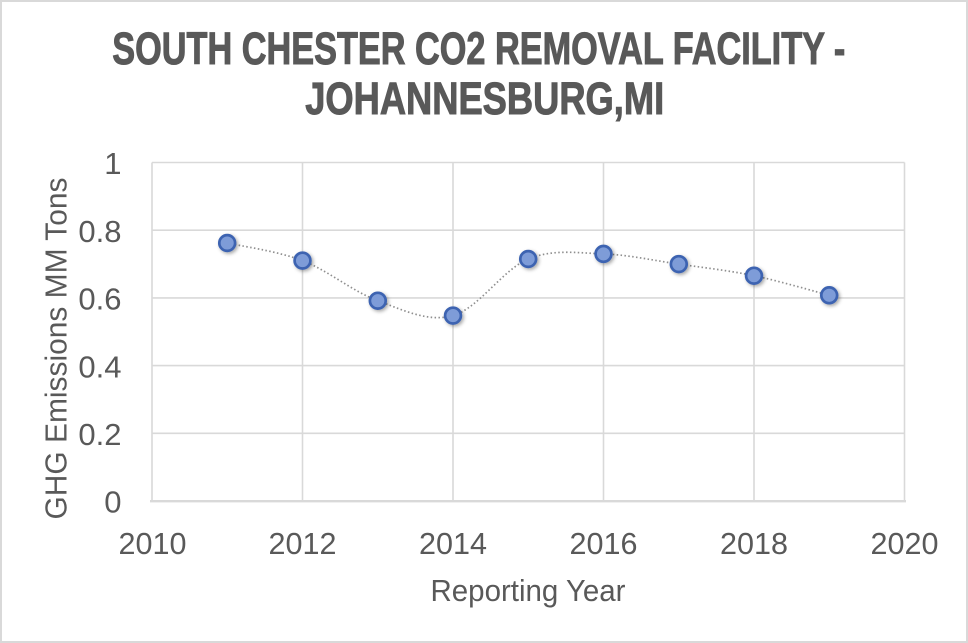  I want to click on svg-text: 2010, so click(153, 543).